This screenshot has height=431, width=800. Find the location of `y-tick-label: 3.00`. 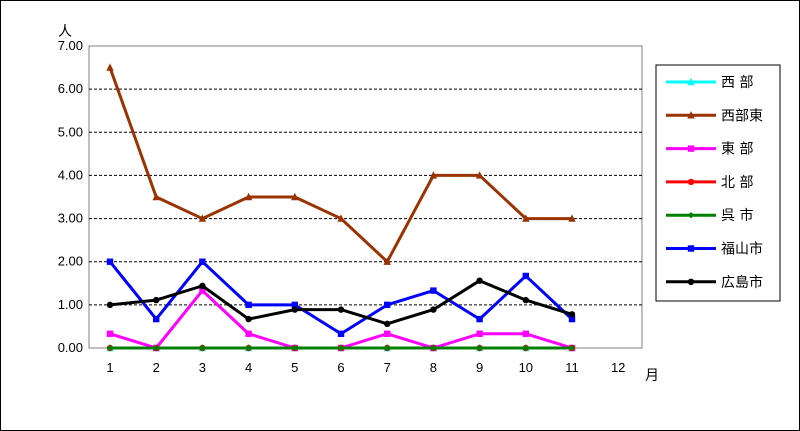

y-tick-label: 3.00 is located at coordinates (70, 218).